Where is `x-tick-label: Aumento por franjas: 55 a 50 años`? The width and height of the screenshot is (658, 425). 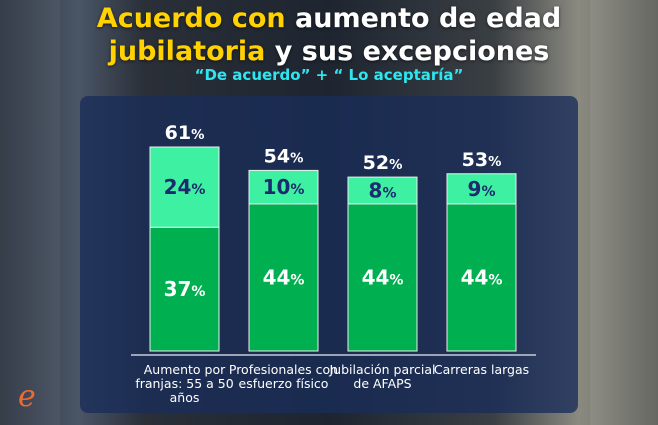 x-tick-label: Aumento por franjas: 55 a 50 años is located at coordinates (184, 383).